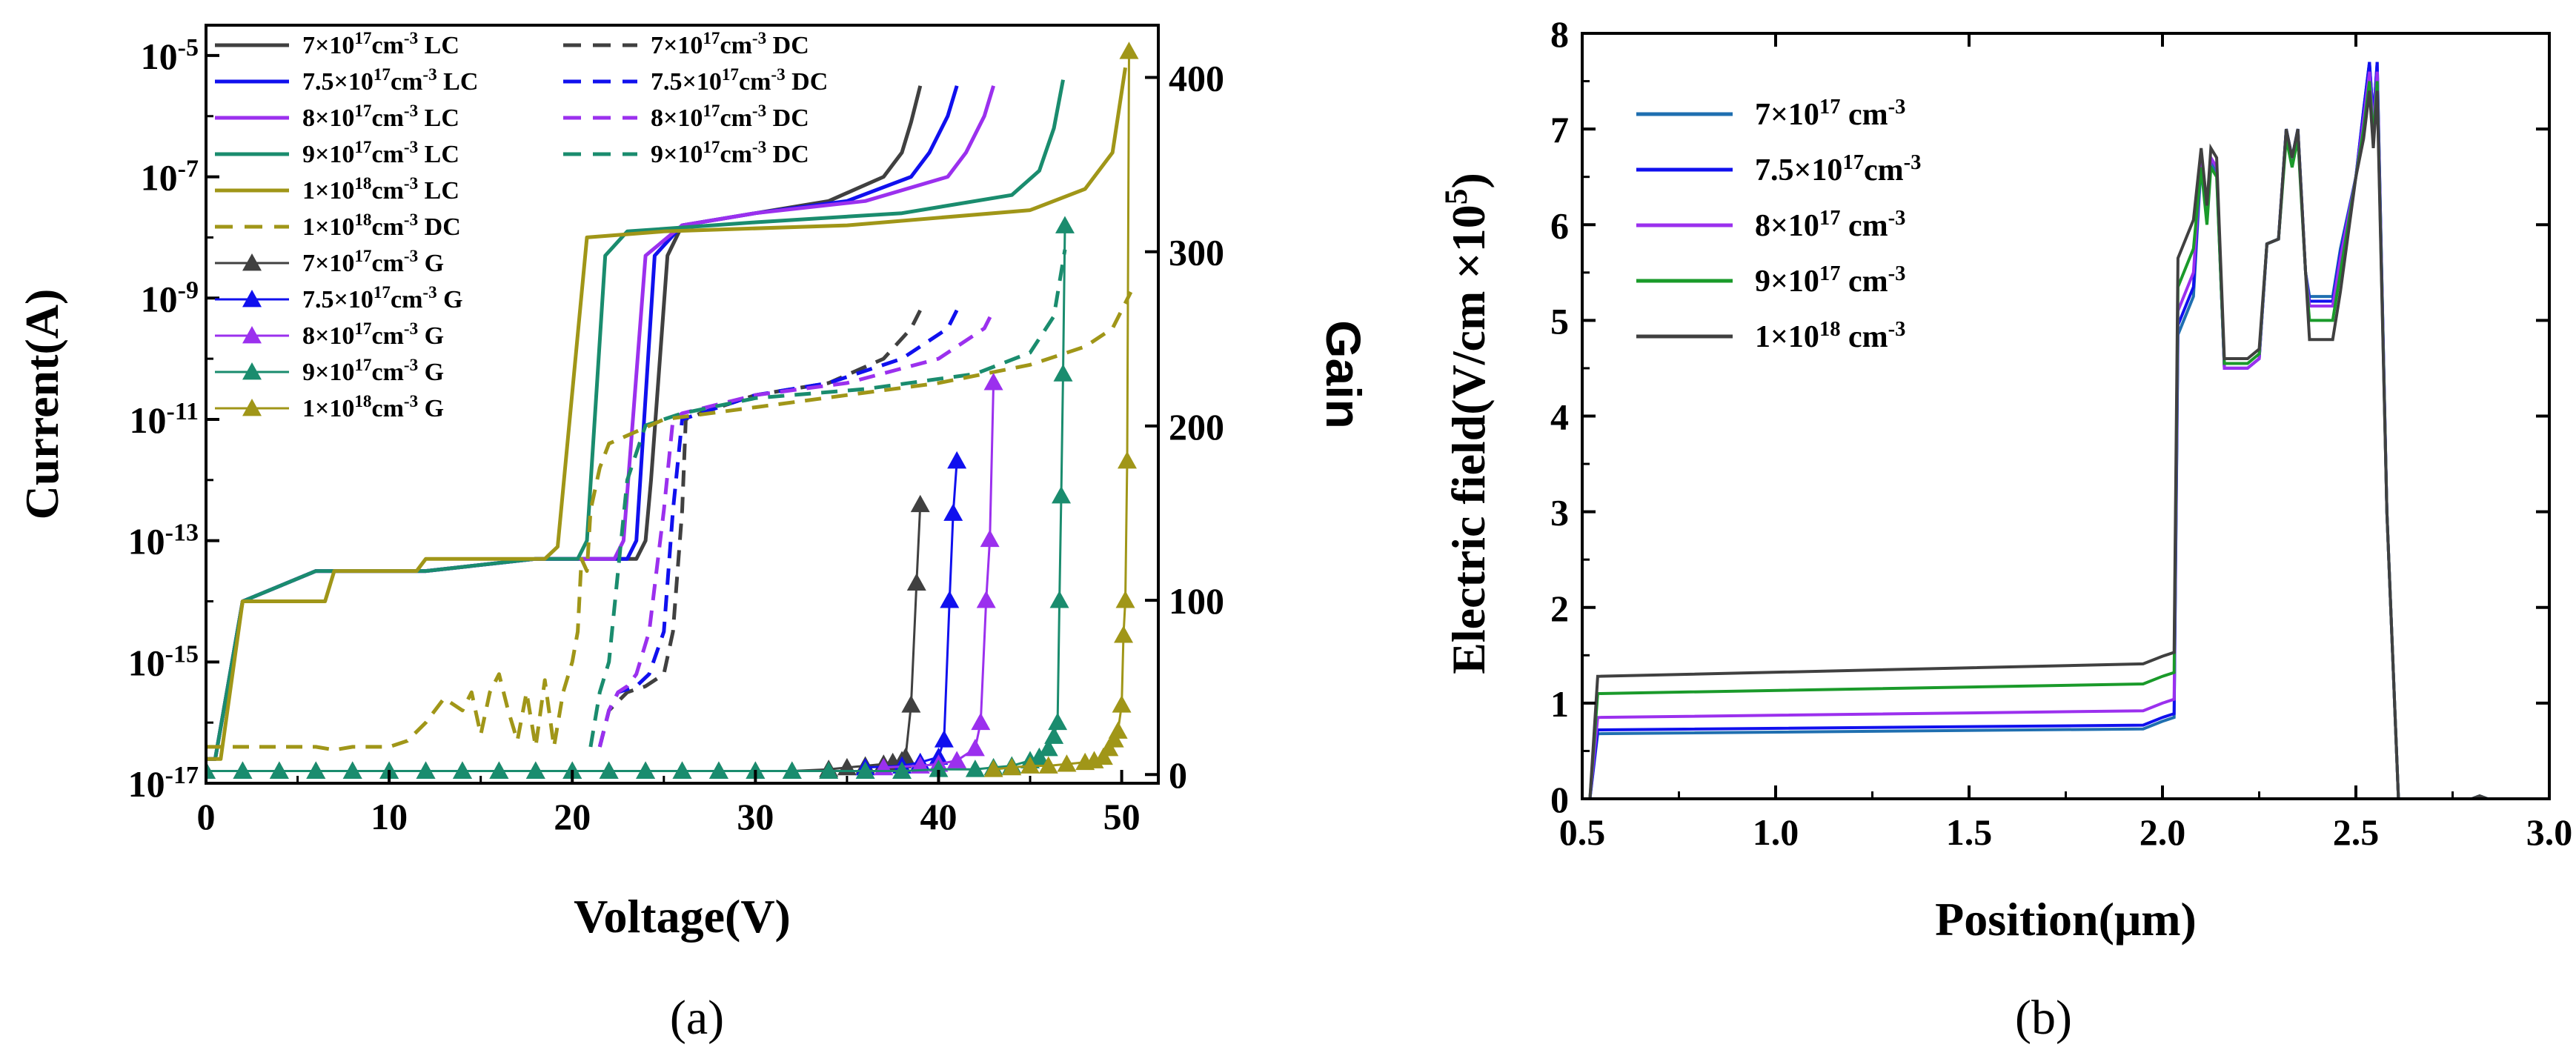 The image size is (2576, 1050). Describe the element at coordinates (1196, 79) in the screenshot. I see `y2-tick-label: 400` at that location.